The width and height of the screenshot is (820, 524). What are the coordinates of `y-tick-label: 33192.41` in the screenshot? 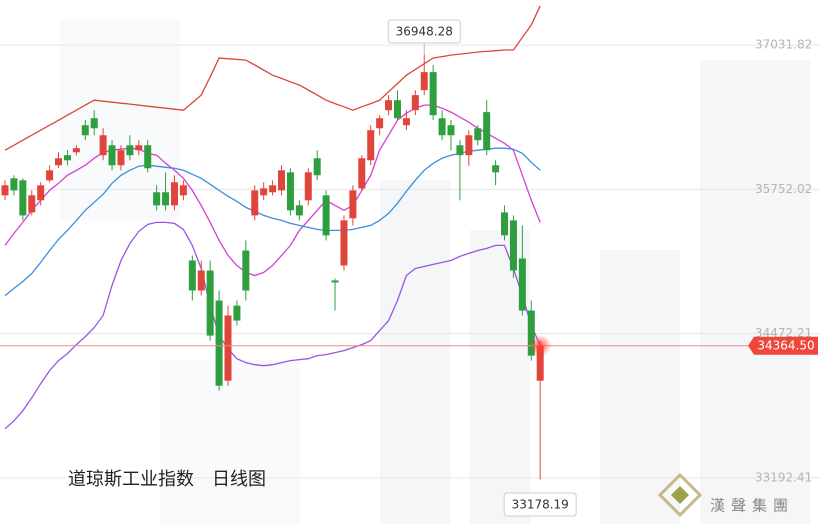 It's located at (783, 477).